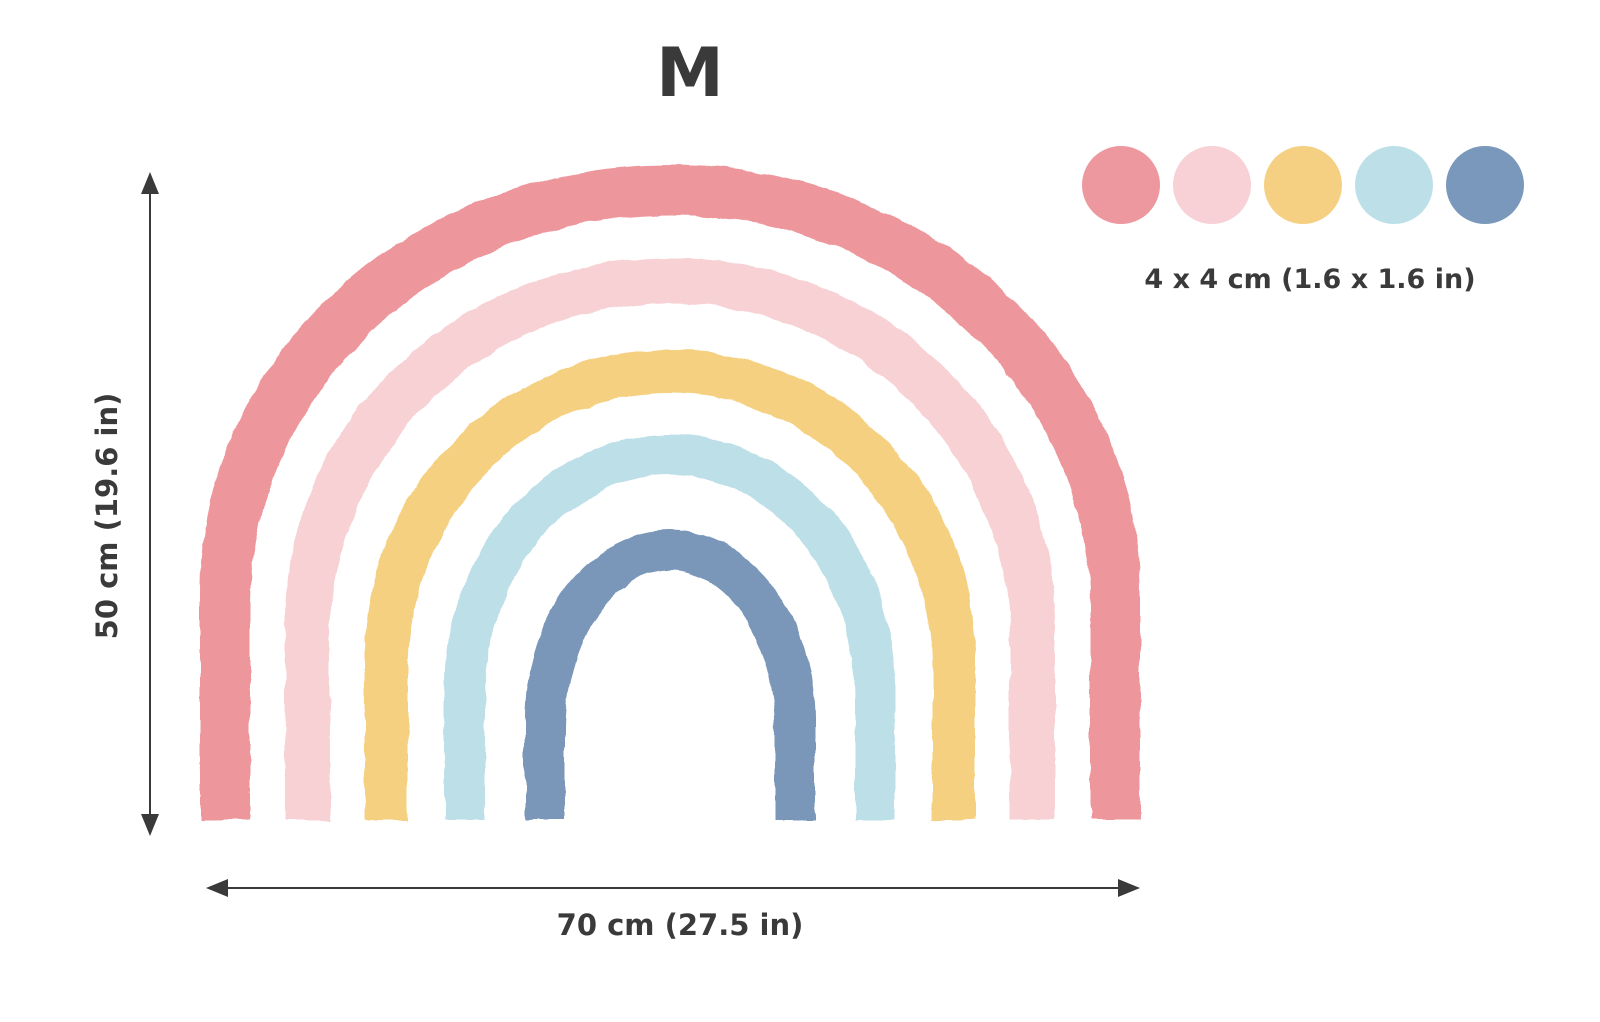 The image size is (1600, 1022). Describe the element at coordinates (217, 888) in the screenshot. I see `width-arrowhead-left` at that location.